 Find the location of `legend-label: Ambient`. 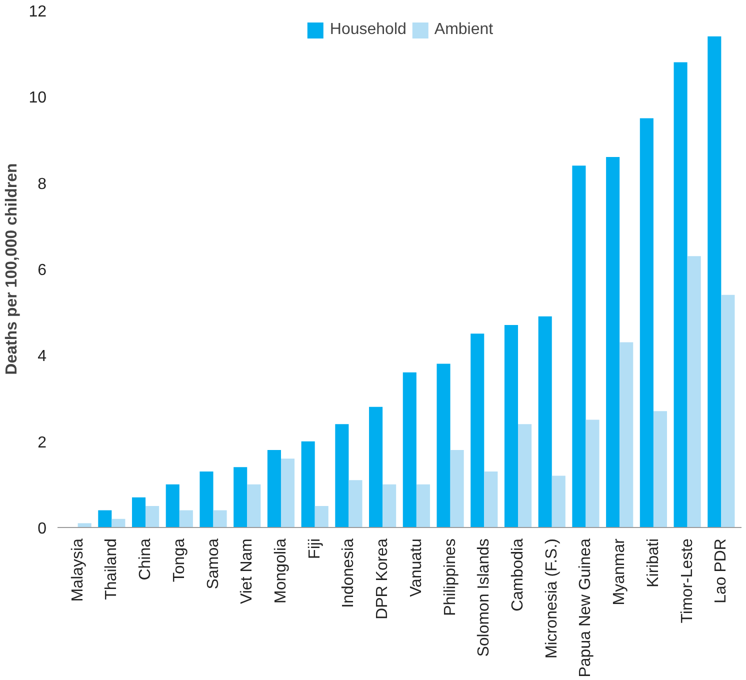

legend-label: Ambient is located at coordinates (464, 30).